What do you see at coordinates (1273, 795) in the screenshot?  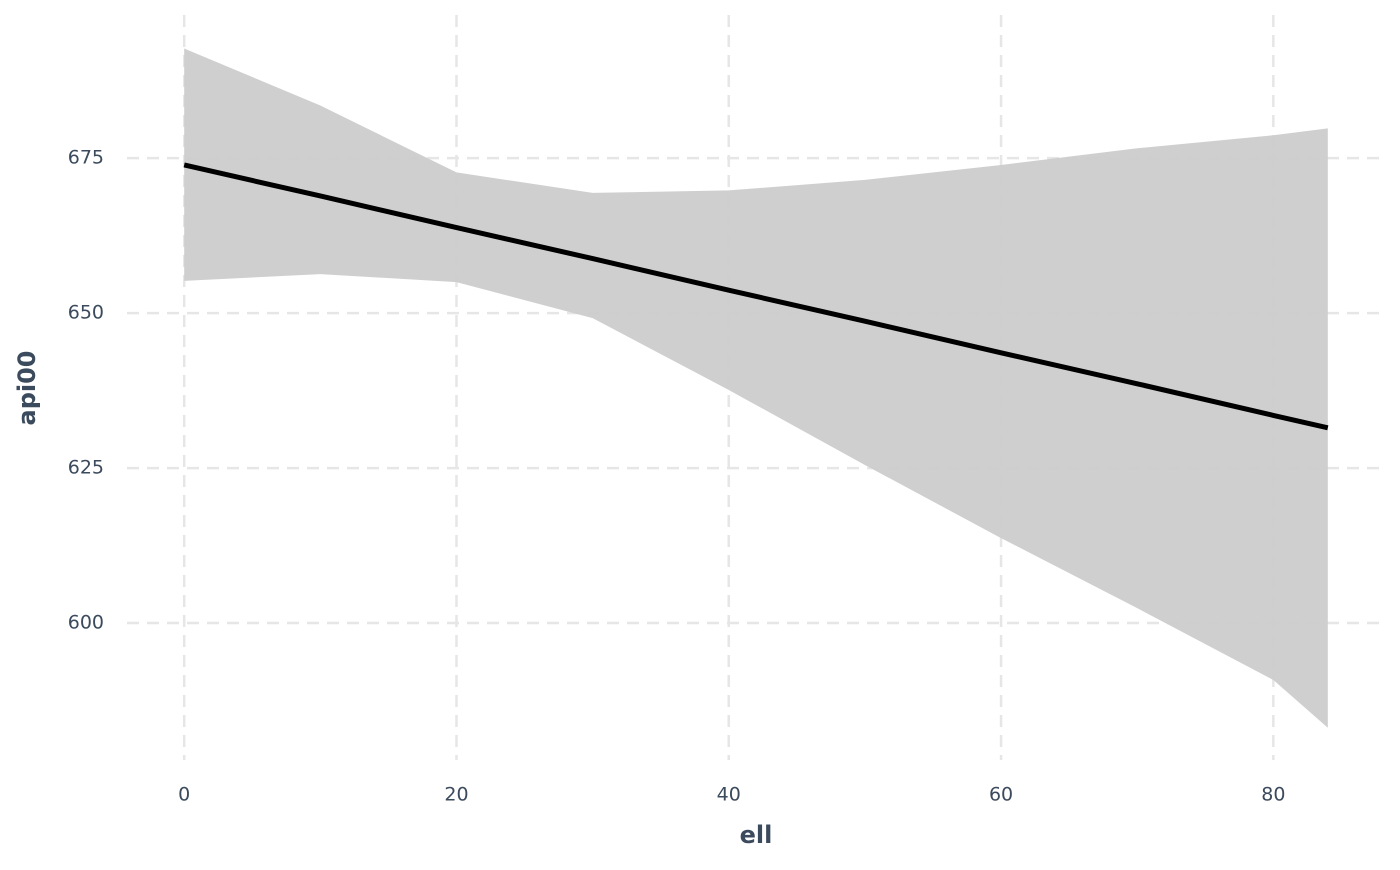 I see `x-tick-label: 80` at bounding box center [1273, 795].